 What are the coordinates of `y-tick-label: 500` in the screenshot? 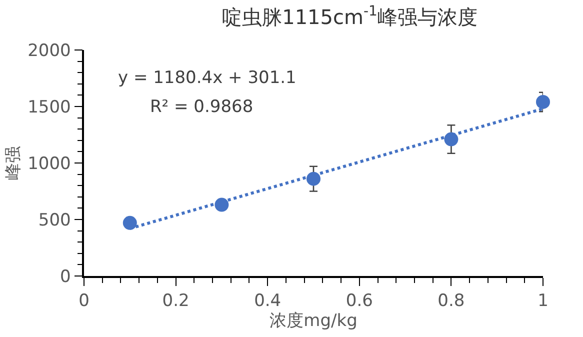 It's located at (54, 220).